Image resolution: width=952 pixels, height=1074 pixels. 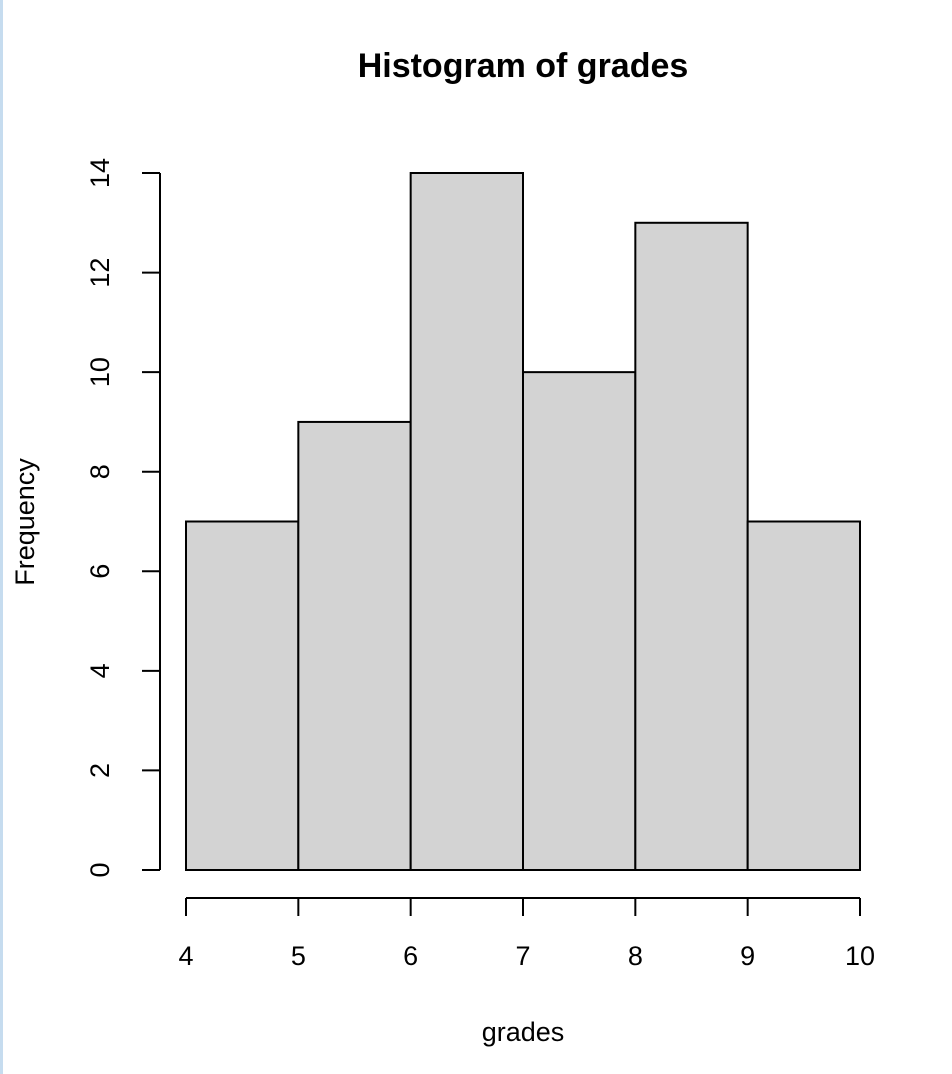 What do you see at coordinates (25, 522) in the screenshot?
I see `y-axis-label: Frequency` at bounding box center [25, 522].